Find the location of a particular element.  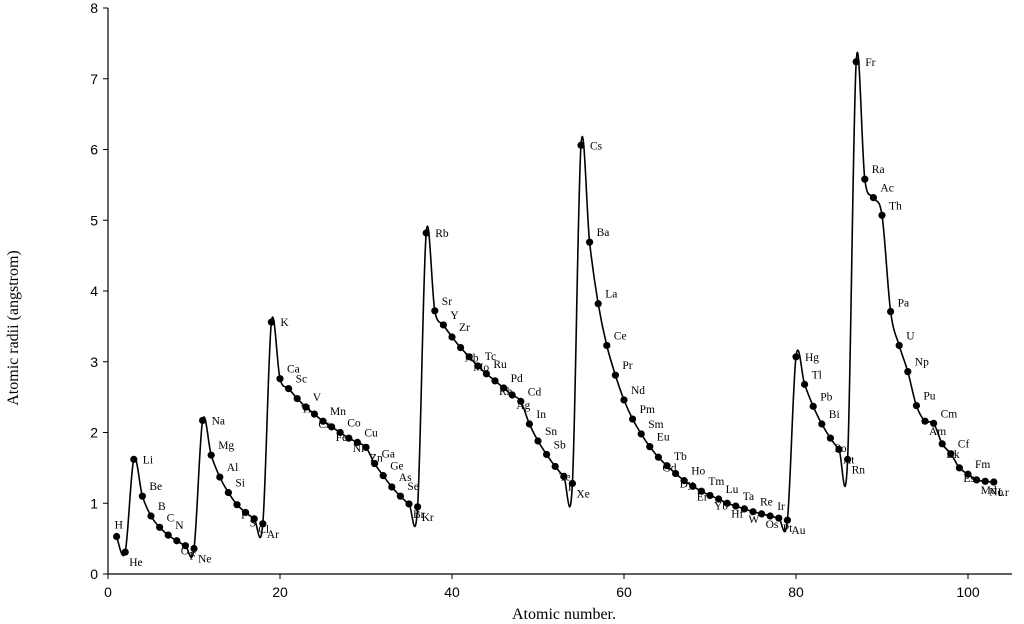

element-label-li: Li is located at coordinates (148, 460).